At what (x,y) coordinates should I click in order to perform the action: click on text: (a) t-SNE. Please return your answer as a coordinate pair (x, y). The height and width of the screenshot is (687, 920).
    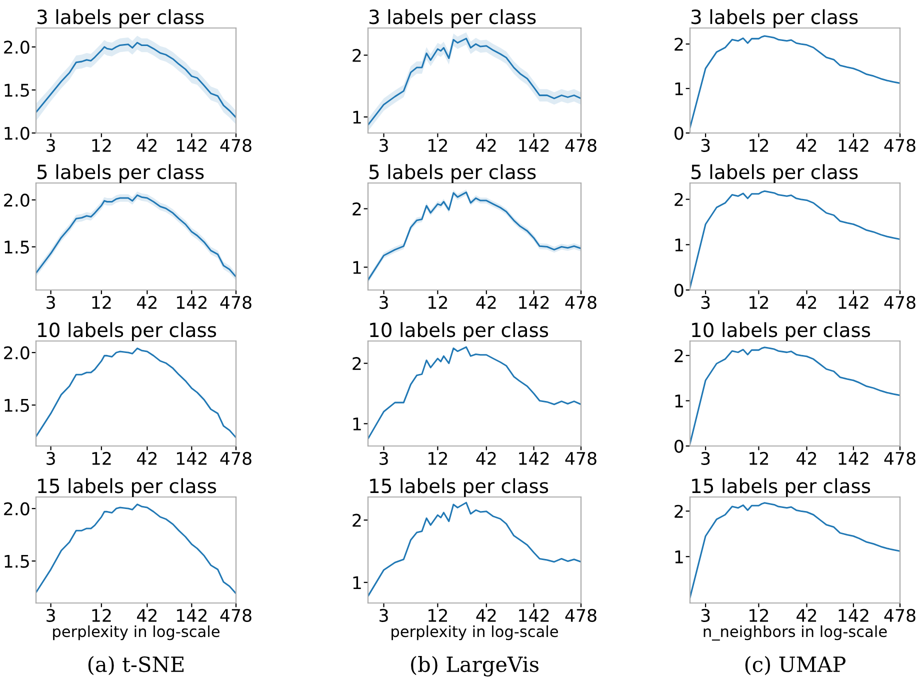
    Looking at the image, I should click on (136, 666).